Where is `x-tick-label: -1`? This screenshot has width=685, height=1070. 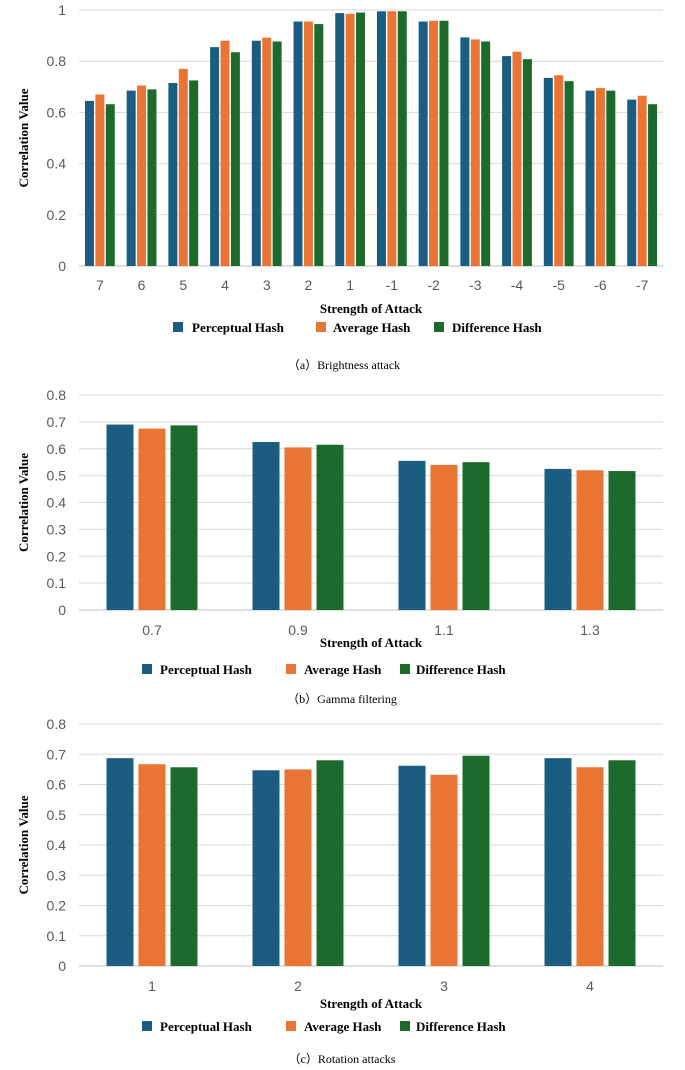 x-tick-label: -1 is located at coordinates (392, 285).